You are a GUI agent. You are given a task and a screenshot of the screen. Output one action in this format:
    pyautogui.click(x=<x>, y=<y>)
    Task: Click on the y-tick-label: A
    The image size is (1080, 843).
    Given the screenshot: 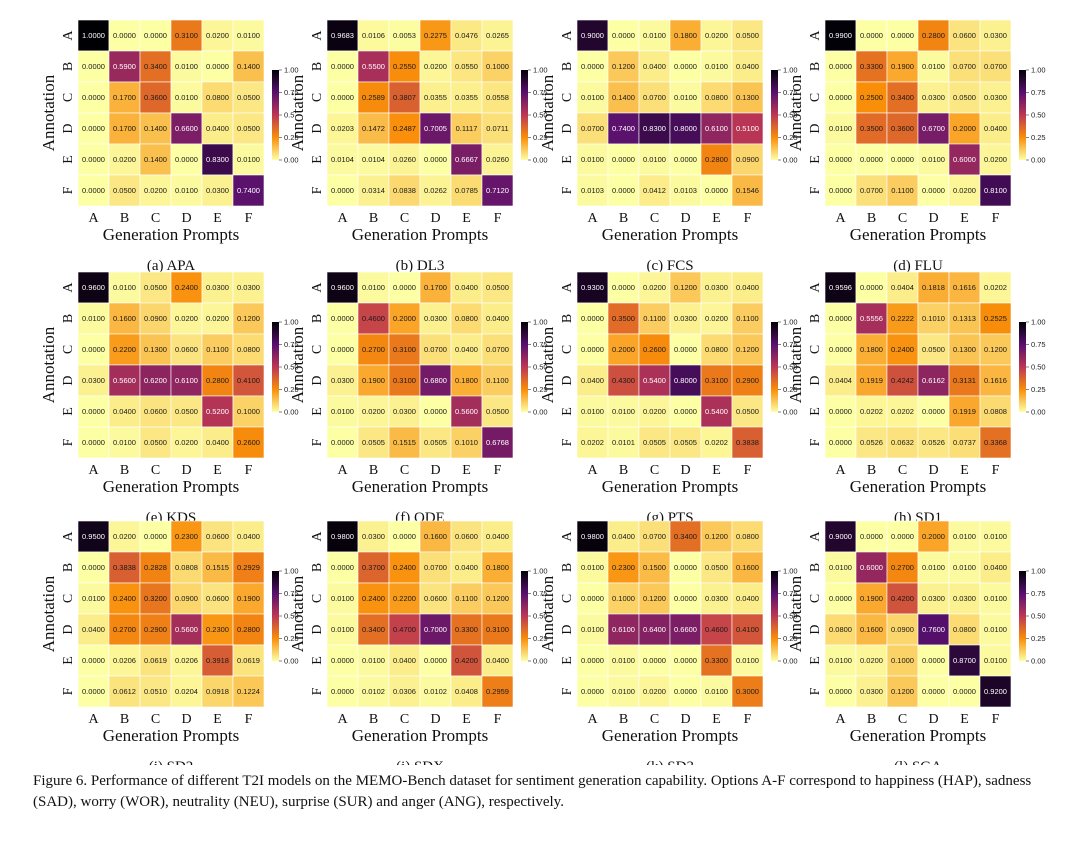 What is the action you would take?
    pyautogui.click(x=567, y=287)
    